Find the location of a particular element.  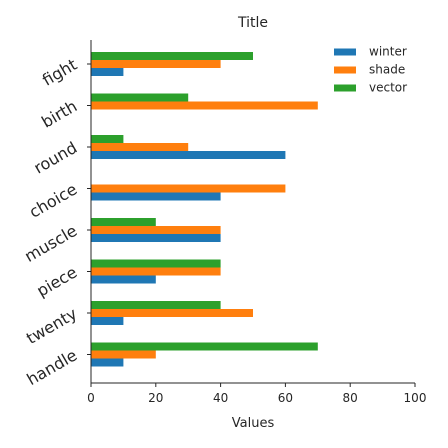

x-axis-label: Values is located at coordinates (253, 423).